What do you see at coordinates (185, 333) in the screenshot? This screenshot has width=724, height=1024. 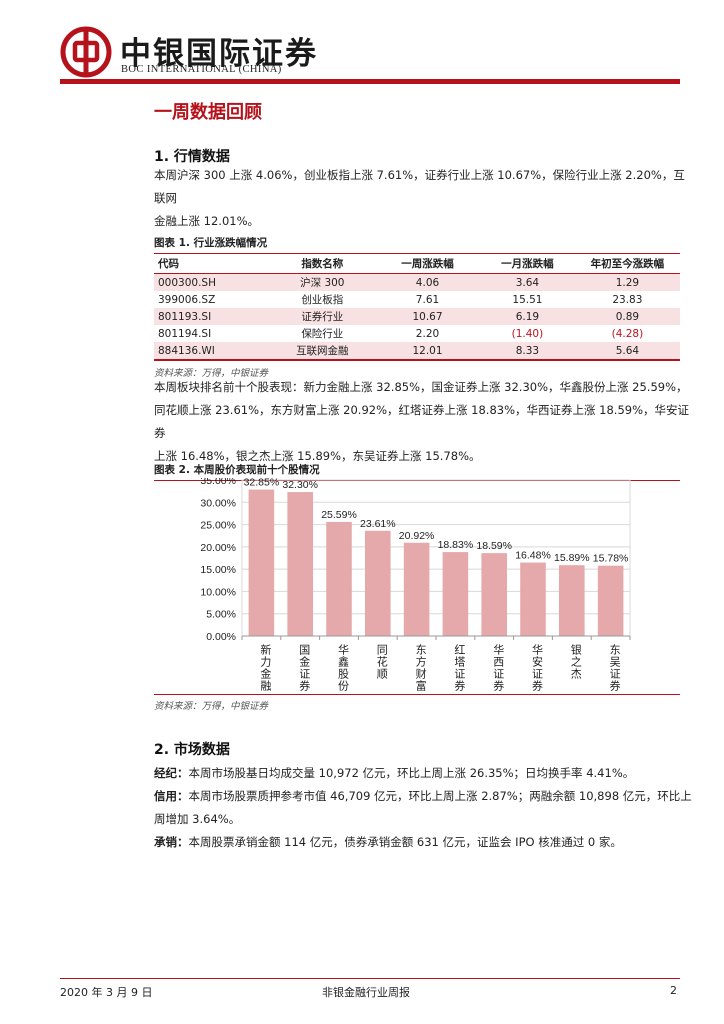 I see `cell-code: 801194.SI` at bounding box center [185, 333].